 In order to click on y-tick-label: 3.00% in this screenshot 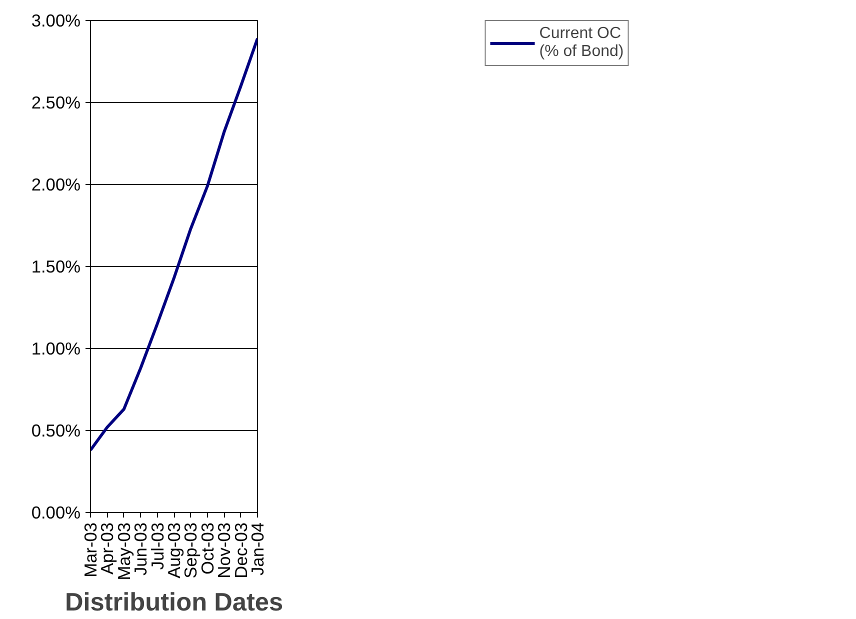, I will do `click(56, 20)`.